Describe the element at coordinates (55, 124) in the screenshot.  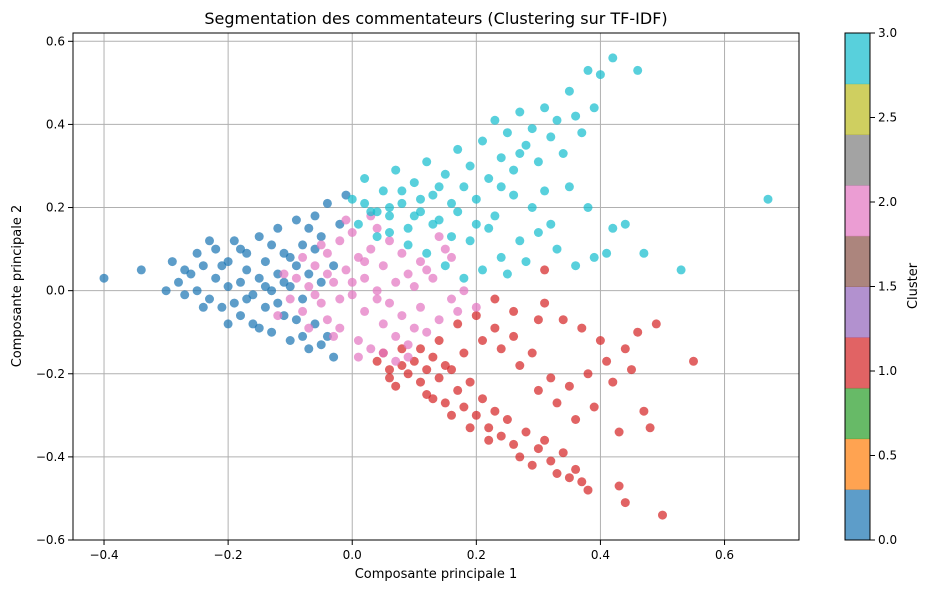
I see `y-tick-label: 0.4` at that location.